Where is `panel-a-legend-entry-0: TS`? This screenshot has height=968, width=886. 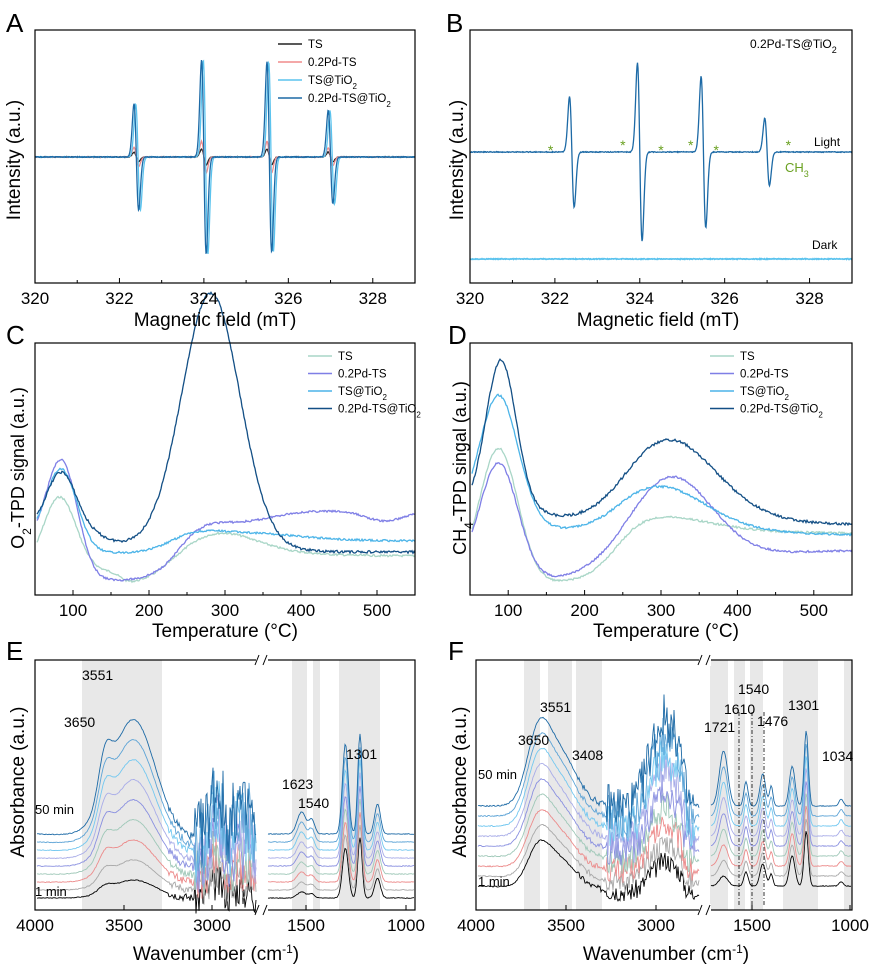 panel-a-legend-entry-0: TS is located at coordinates (315, 45).